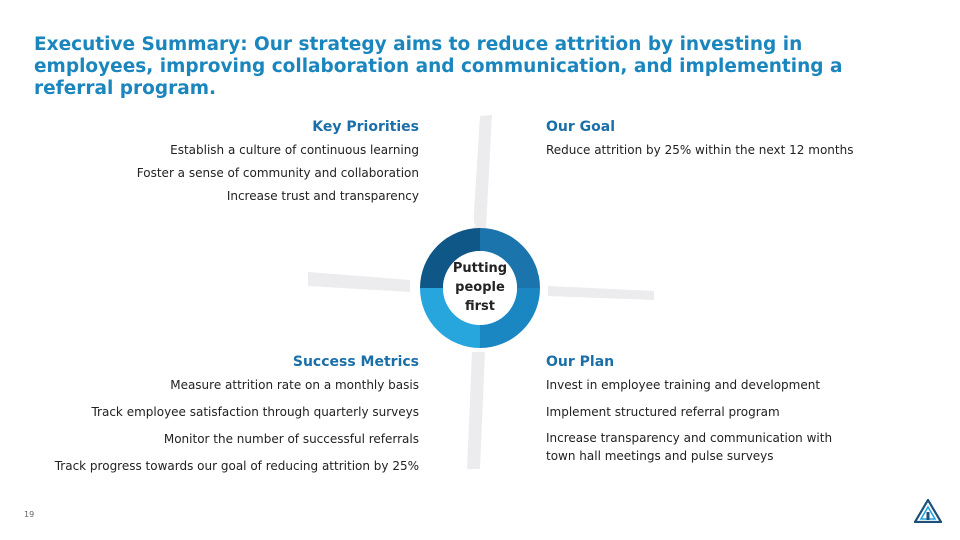  I want to click on wheel-center, so click(480, 288).